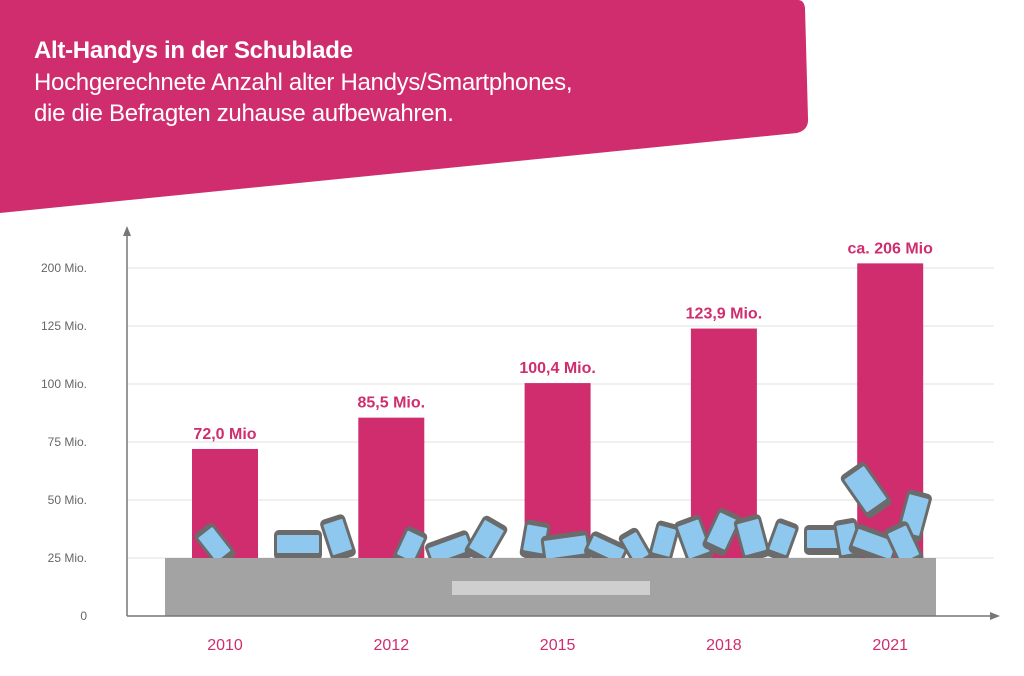 The height and width of the screenshot is (676, 1024). What do you see at coordinates (244, 113) in the screenshot?
I see `chart-subtitle-line-2: die die Befragten zuhause aufbewahren.` at bounding box center [244, 113].